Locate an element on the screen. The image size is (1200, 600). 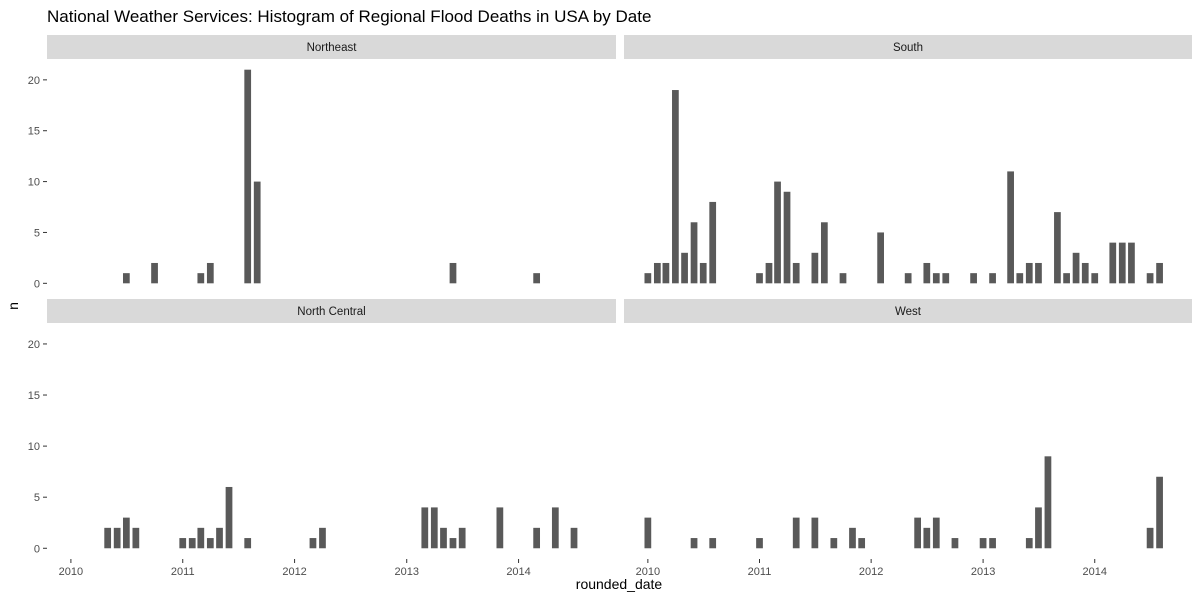
strip-north-central is located at coordinates (331, 311).